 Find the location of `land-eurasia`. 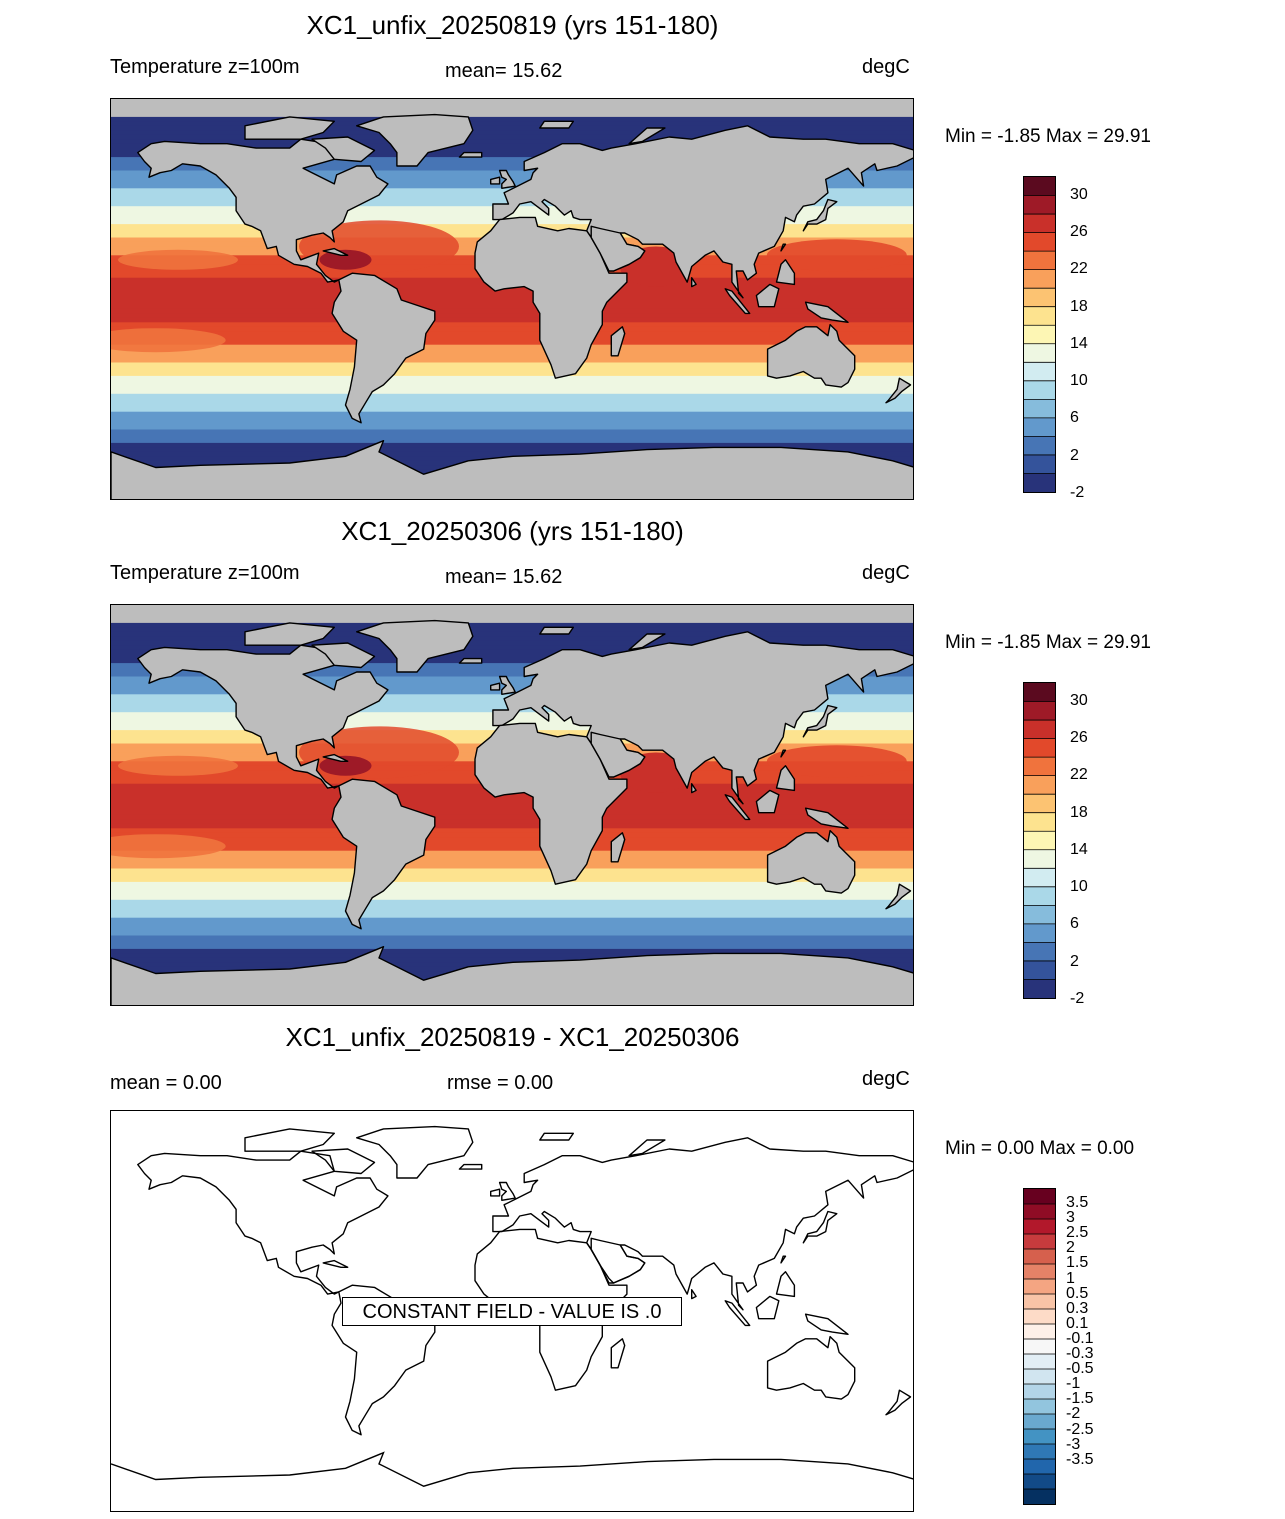

land-eurasia is located at coordinates (702, 718).